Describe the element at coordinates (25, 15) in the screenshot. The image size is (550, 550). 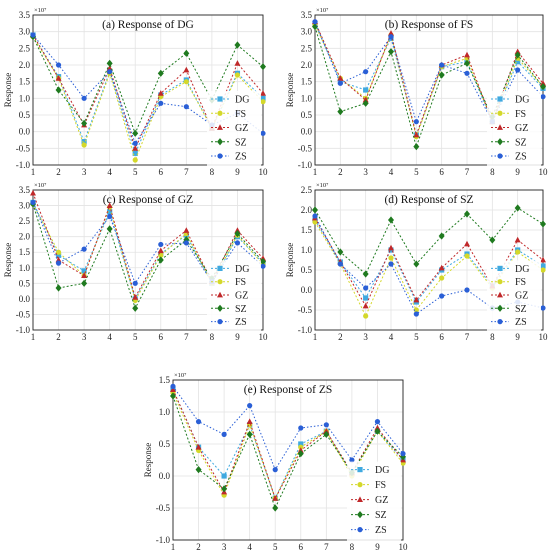
I see `y-tick-label: 3.5` at that location.